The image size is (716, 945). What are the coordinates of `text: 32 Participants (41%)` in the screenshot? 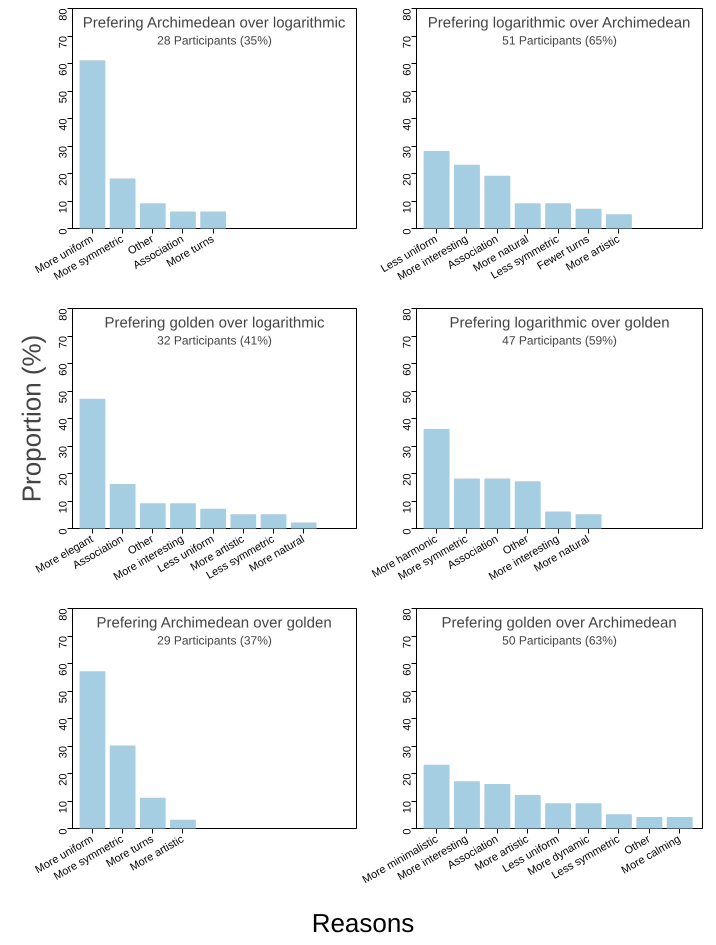 It's located at (214, 340).